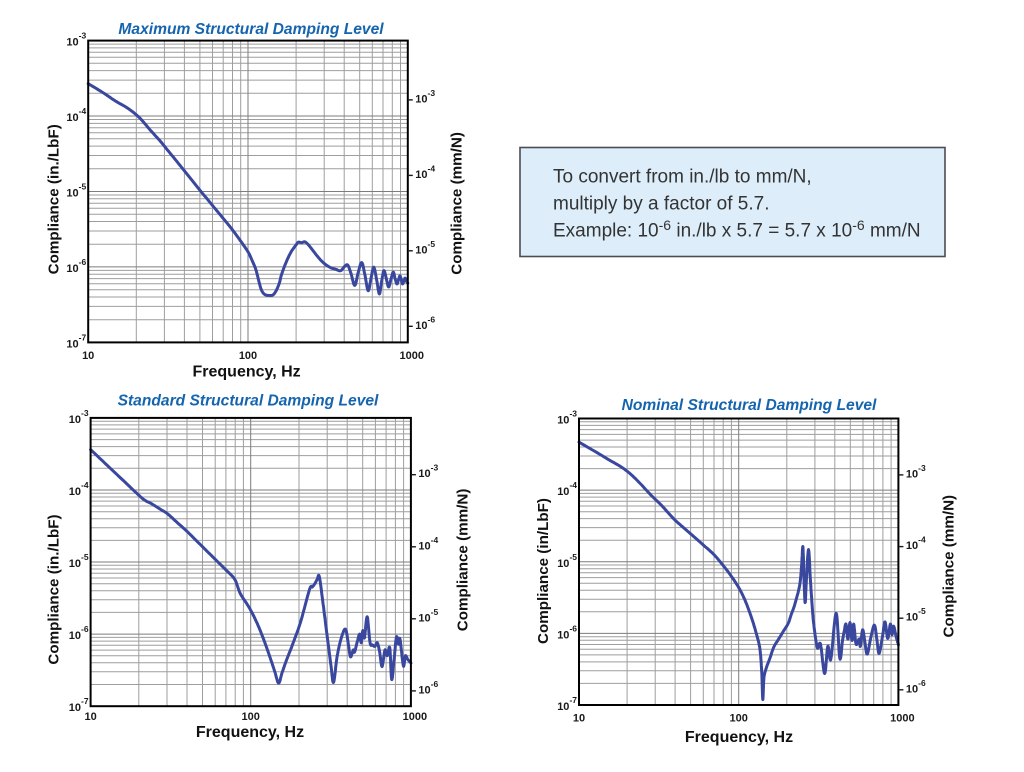 This screenshot has width=1024, height=772. I want to click on svg-text:Standard Structural Damping Le: Standard Structural Damping Level, so click(248, 401).